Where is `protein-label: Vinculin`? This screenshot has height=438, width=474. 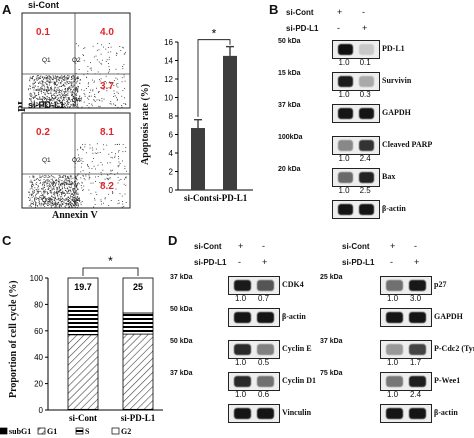
protein-label: Vinculin is located at coordinates (297, 412).